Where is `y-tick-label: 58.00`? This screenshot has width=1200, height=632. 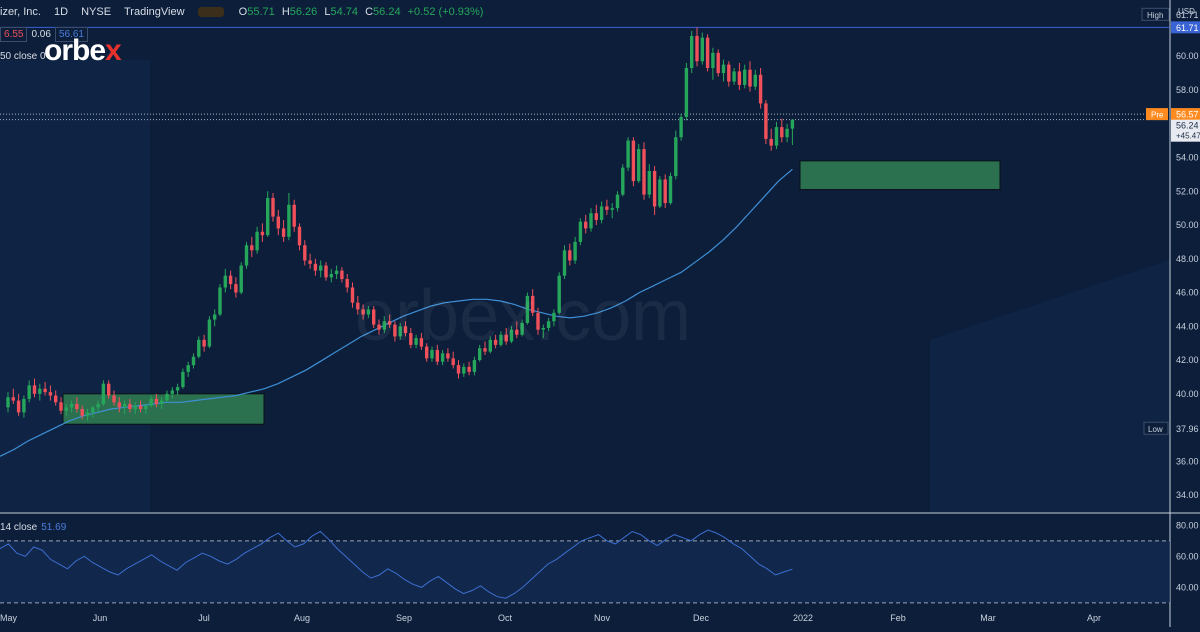 y-tick-label: 58.00 is located at coordinates (1187, 90).